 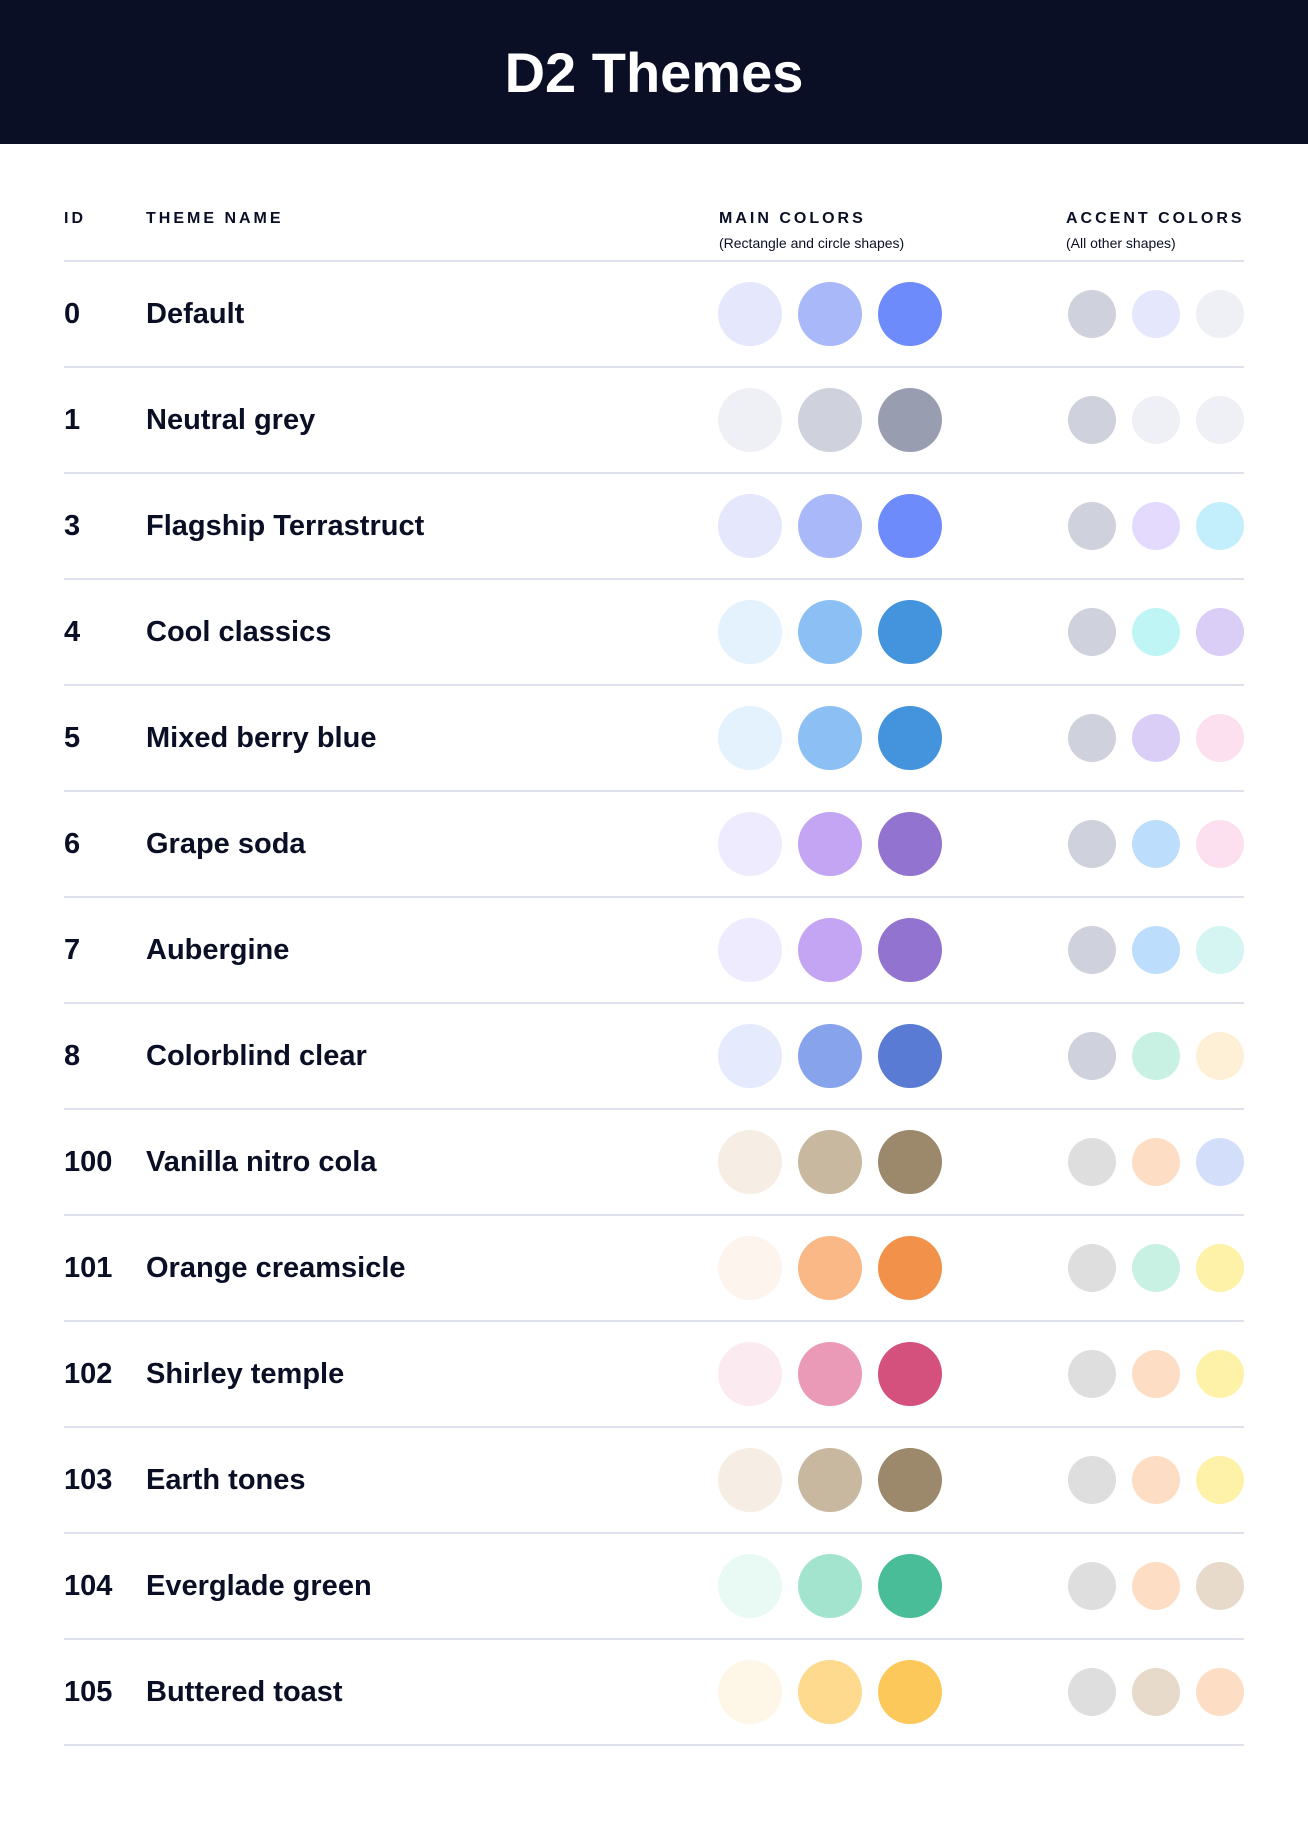 I want to click on theme-id: 0, so click(x=72, y=314).